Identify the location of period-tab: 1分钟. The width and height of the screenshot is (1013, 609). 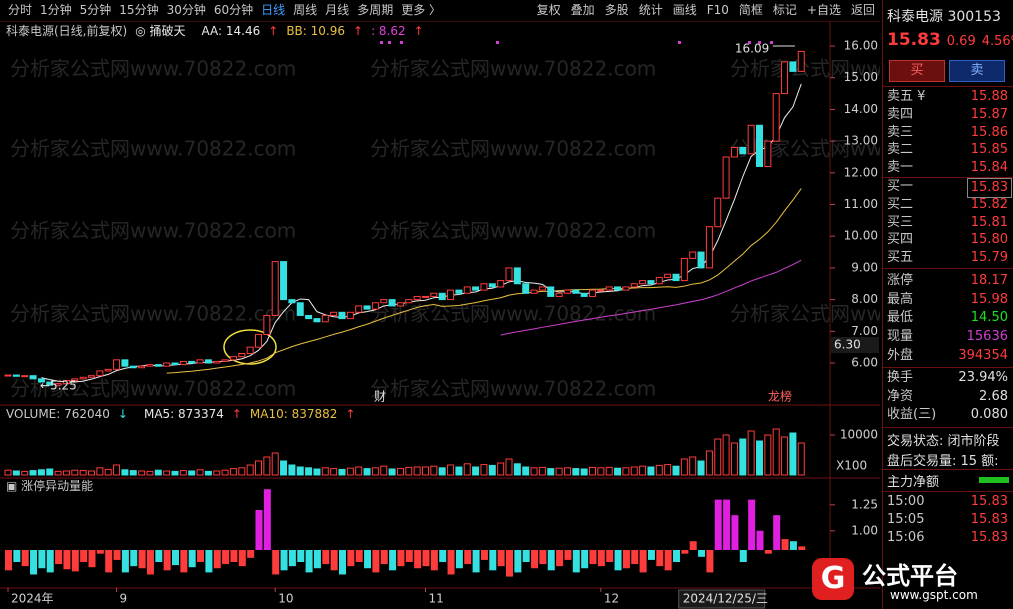
(56, 10).